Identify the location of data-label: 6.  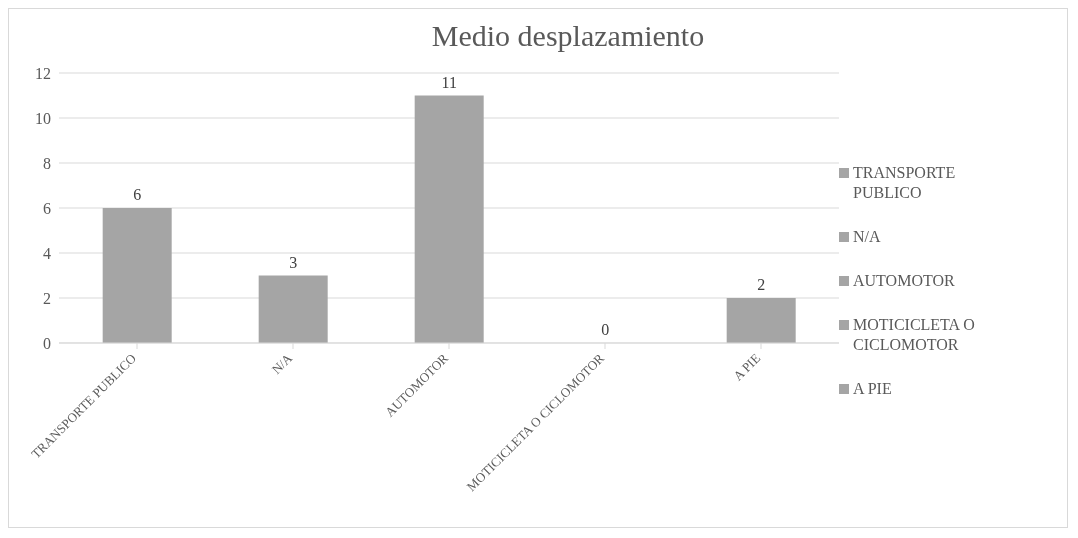
(137, 194).